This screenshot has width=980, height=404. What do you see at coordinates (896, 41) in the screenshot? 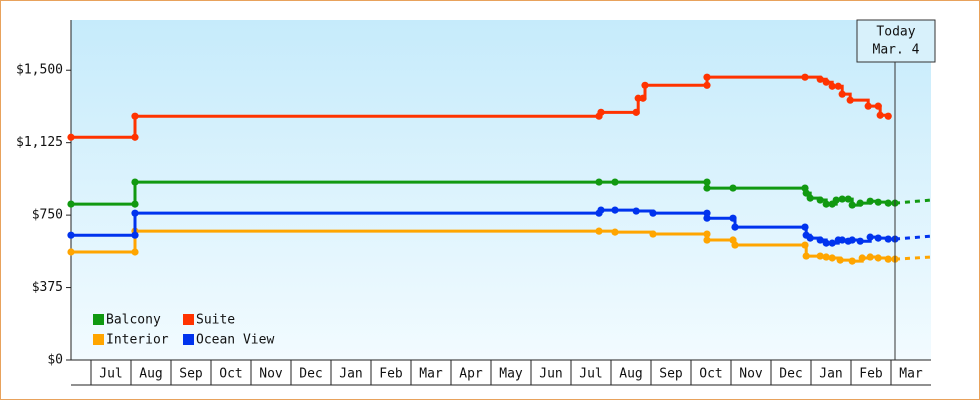
I see `today-box` at bounding box center [896, 41].